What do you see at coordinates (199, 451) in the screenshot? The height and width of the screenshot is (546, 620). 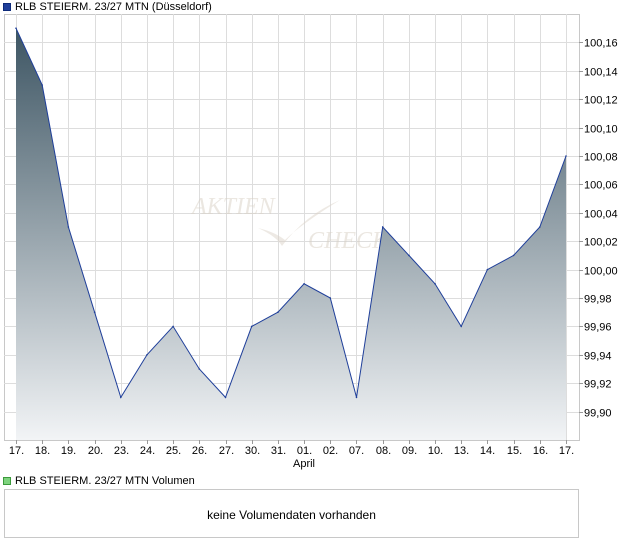 I see `x-tick-label: 26.` at bounding box center [199, 451].